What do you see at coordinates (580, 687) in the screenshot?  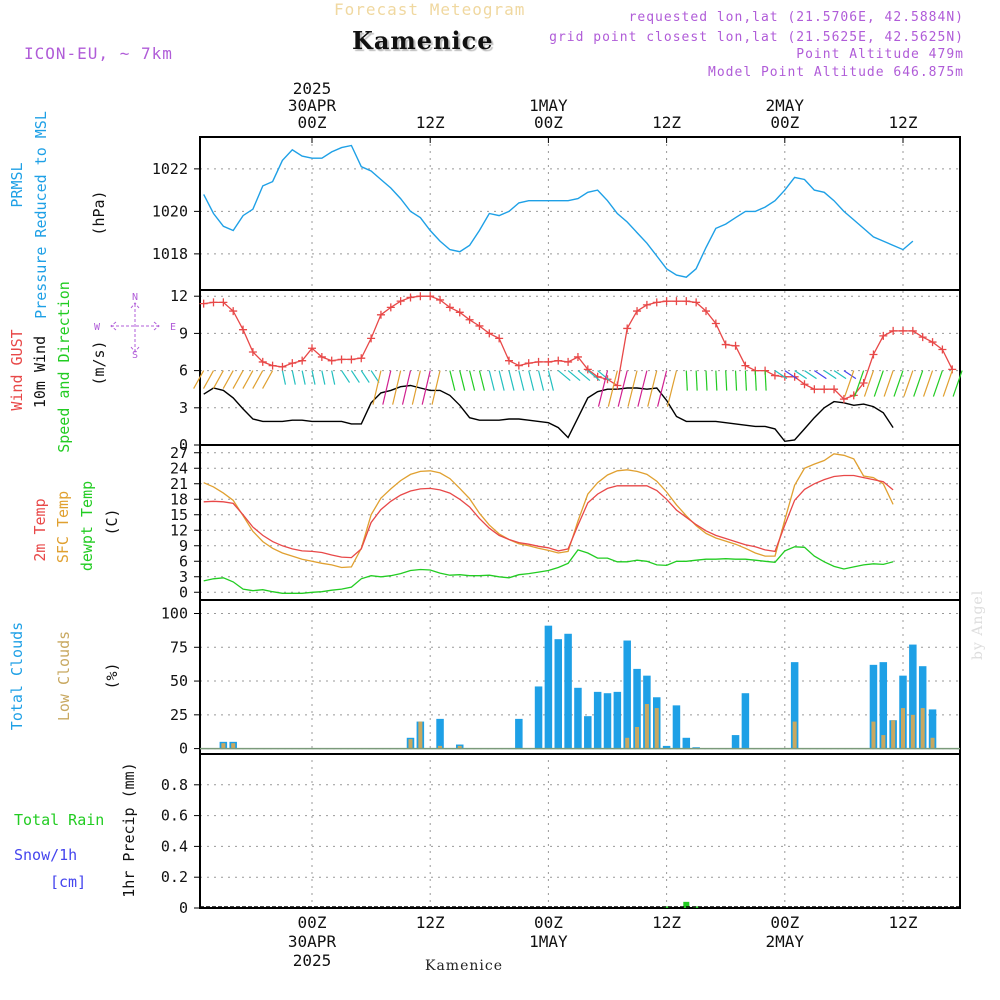 I see `cloud-series` at bounding box center [580, 687].